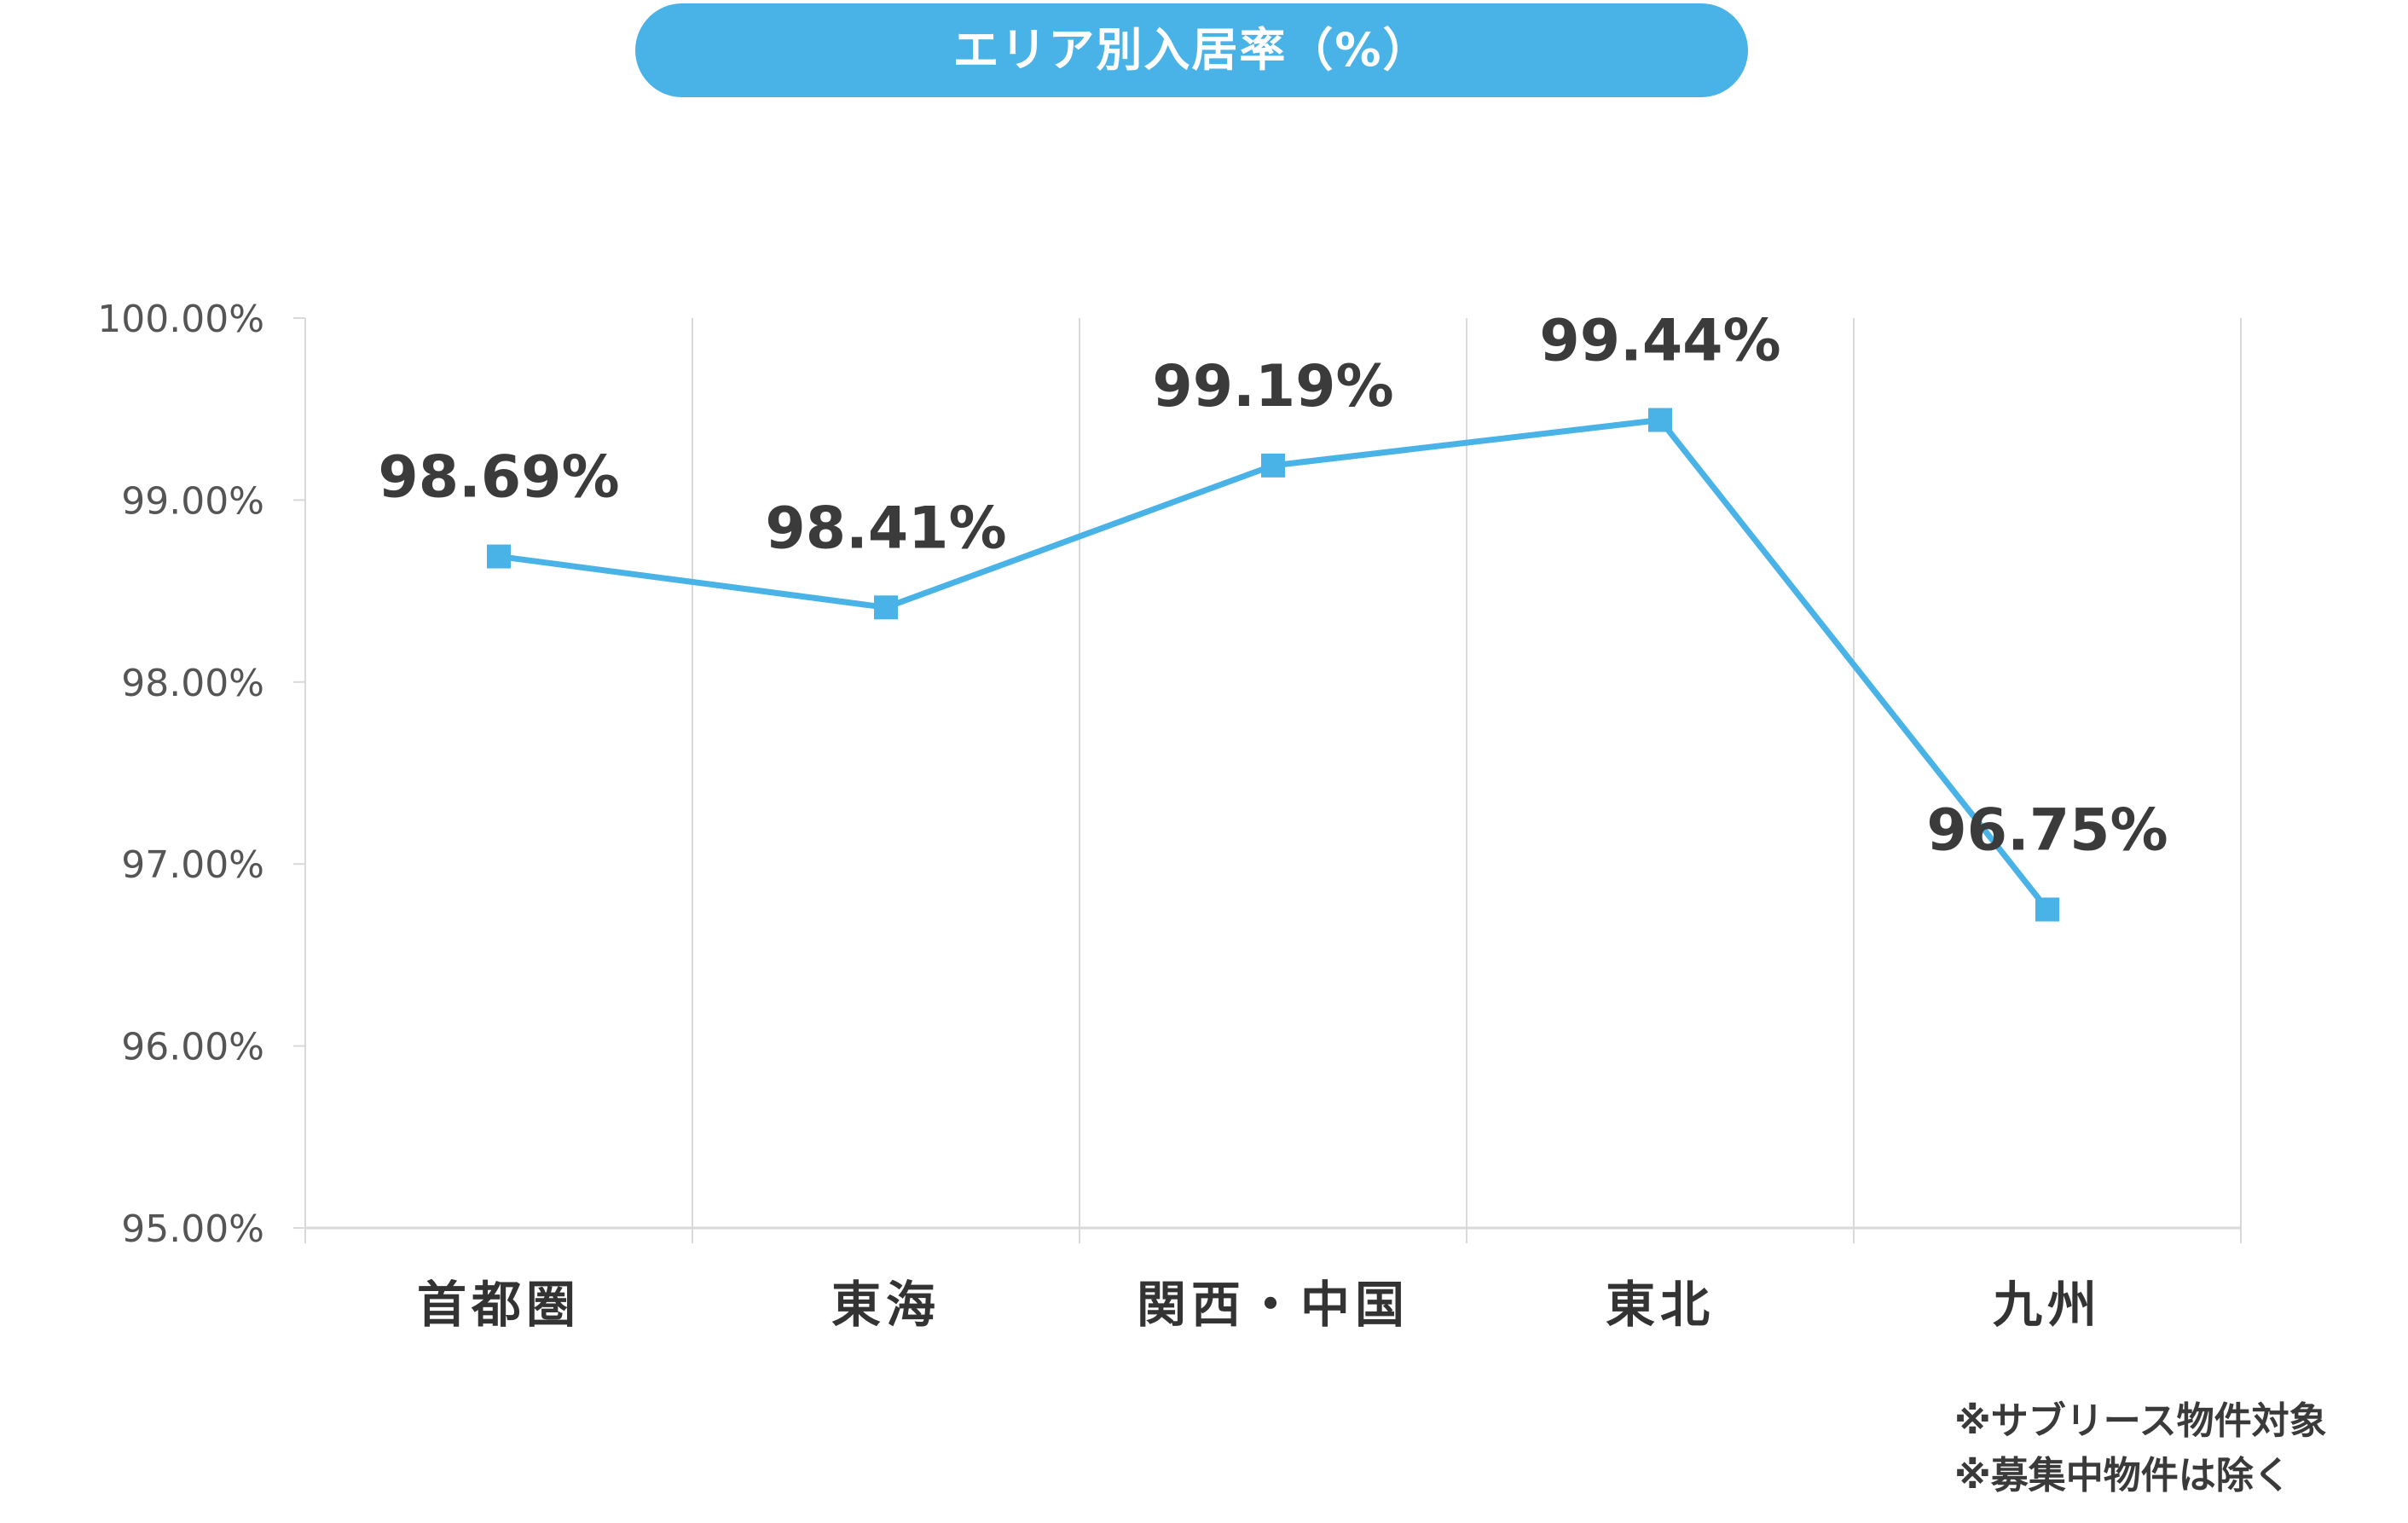 This screenshot has height=1523, width=2408. What do you see at coordinates (2047, 1305) in the screenshot?
I see `x-tick-label-4: 九州` at bounding box center [2047, 1305].